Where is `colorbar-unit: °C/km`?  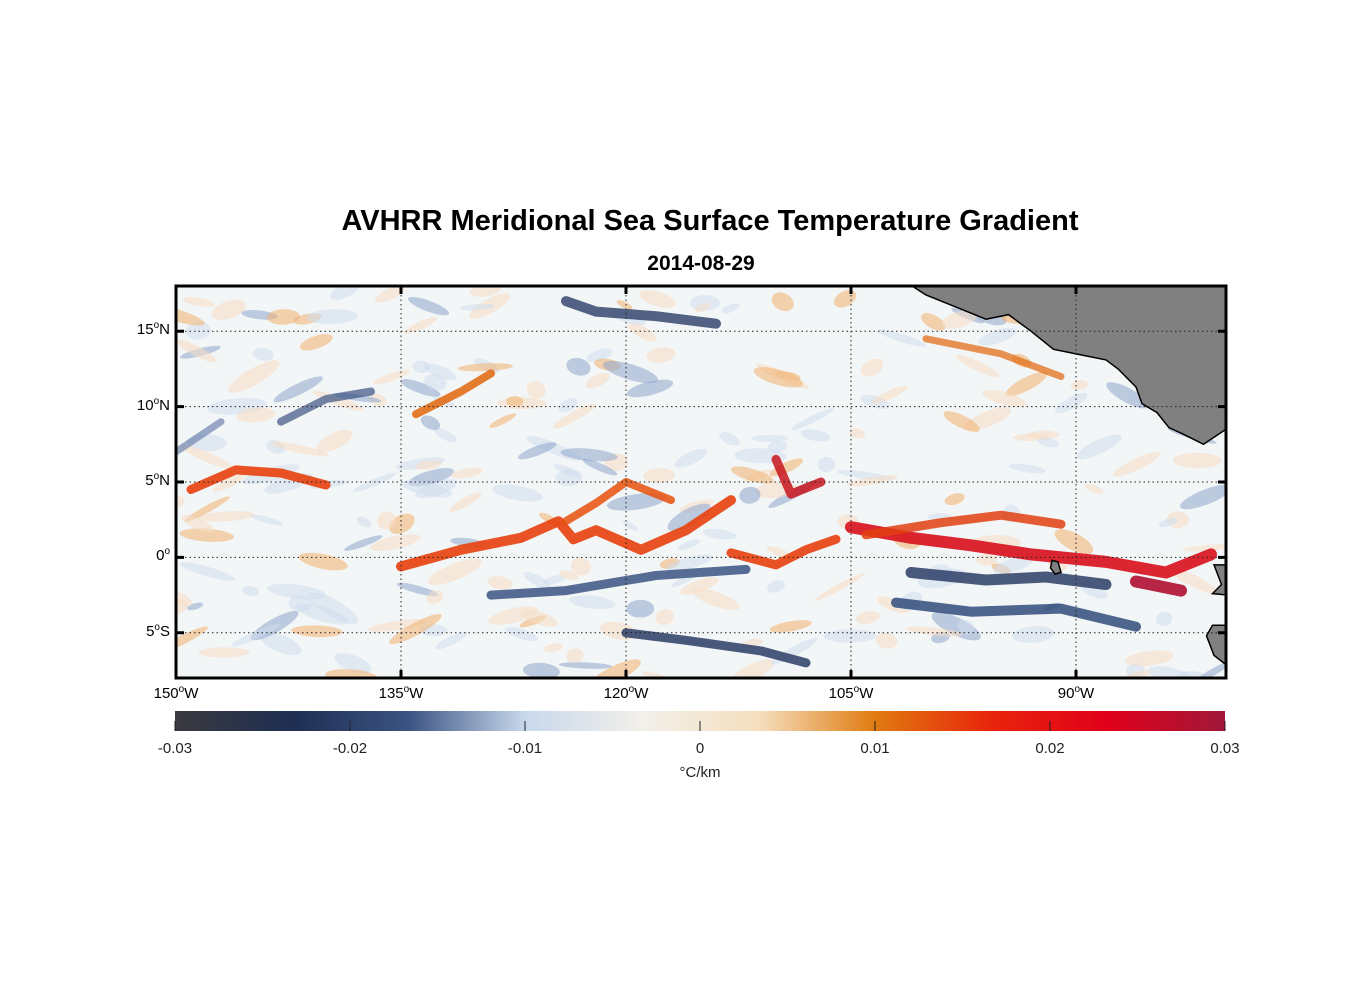 colorbar-unit: °C/km is located at coordinates (700, 772).